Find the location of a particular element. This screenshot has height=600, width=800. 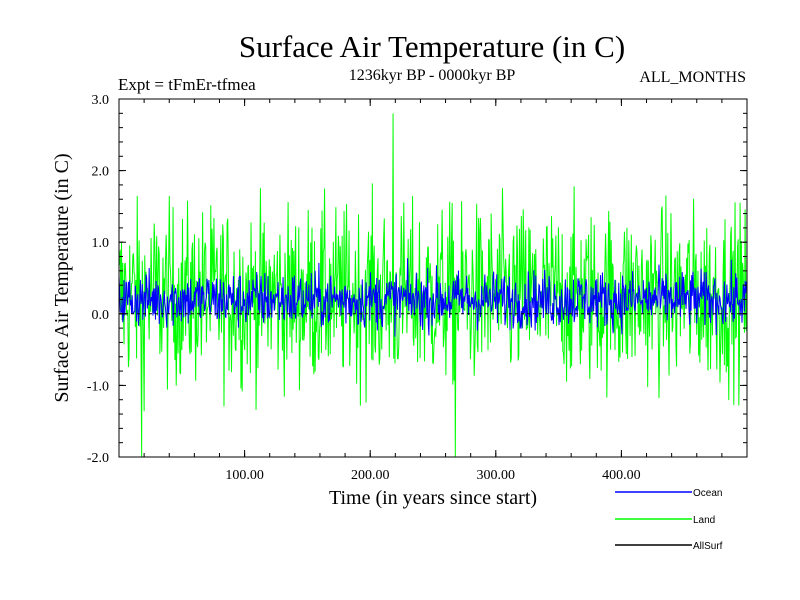

chart-title: Surface Air Temperature (in C) is located at coordinates (432, 46).